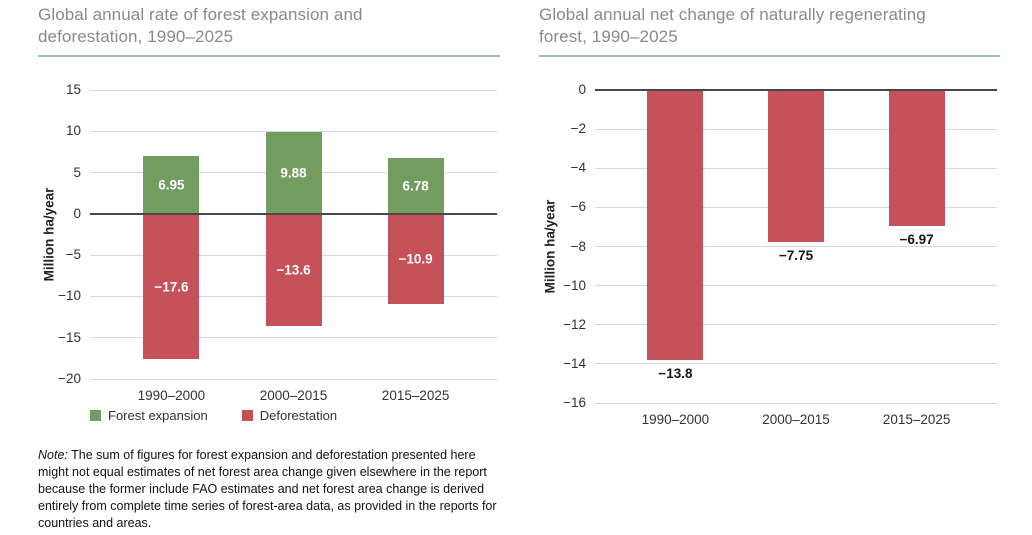  Describe the element at coordinates (916, 240) in the screenshot. I see `bar-value-label: −6.97` at that location.